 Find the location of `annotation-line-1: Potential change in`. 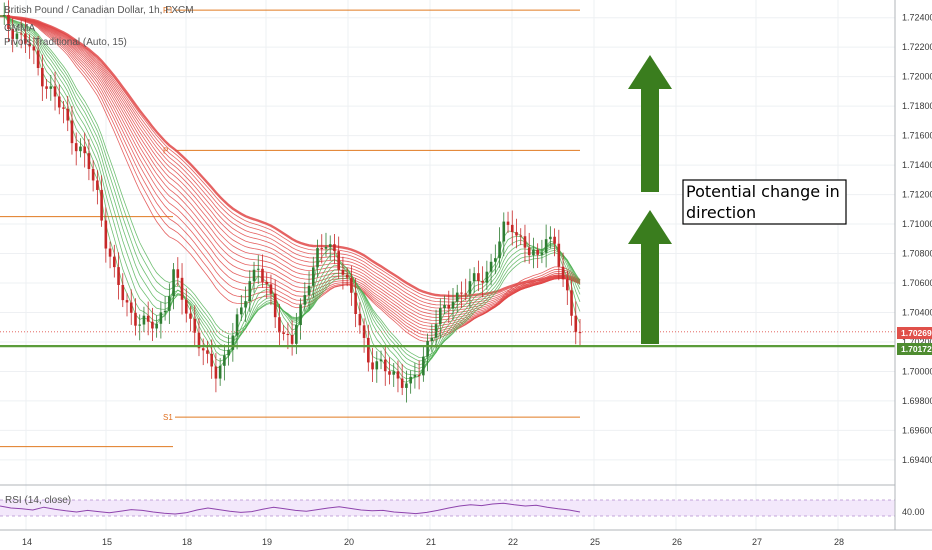

annotation-line-1: Potential change in is located at coordinates (763, 191).